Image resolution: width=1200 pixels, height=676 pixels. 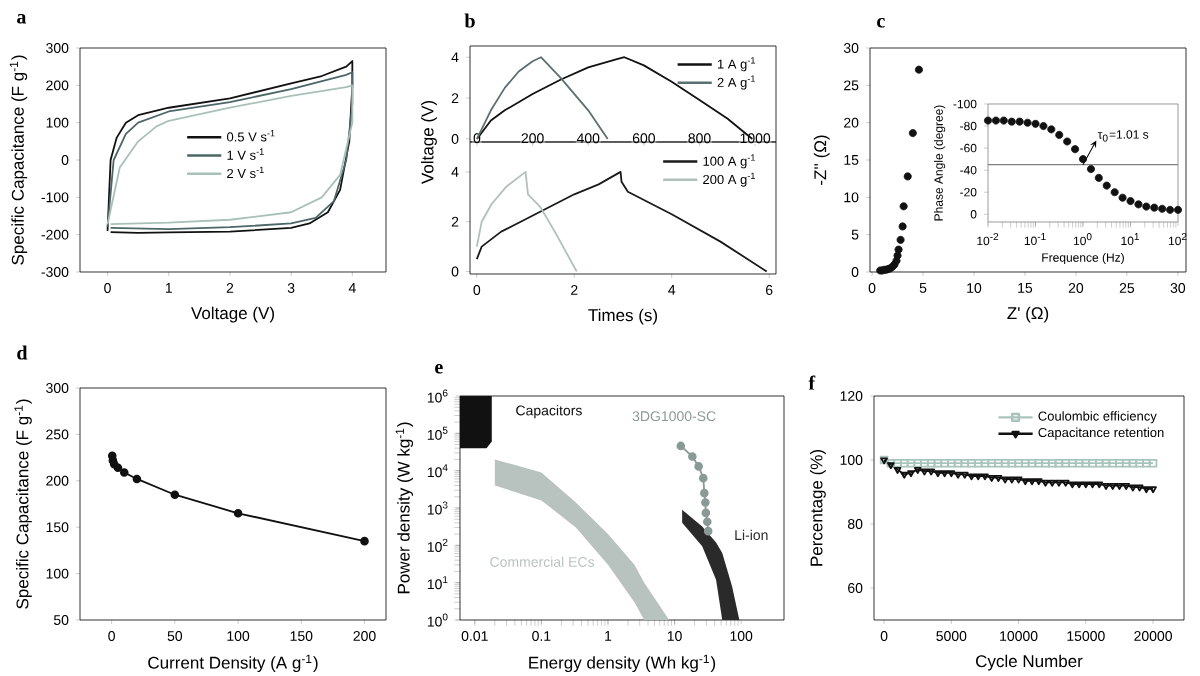 What do you see at coordinates (439, 369) in the screenshot?
I see `chart-title: e` at bounding box center [439, 369].